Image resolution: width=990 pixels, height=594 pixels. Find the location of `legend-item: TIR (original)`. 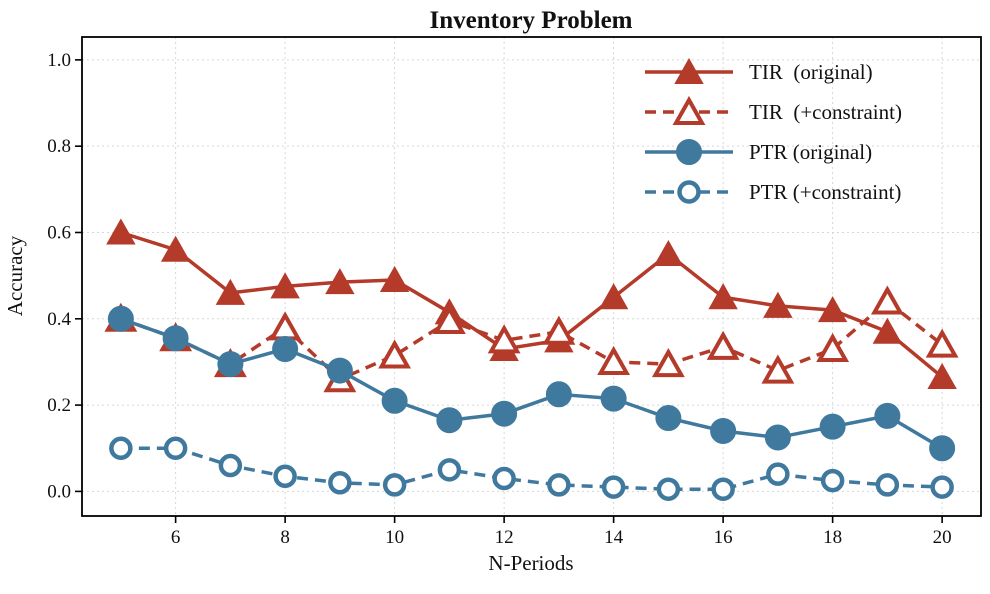

legend-item: TIR (original) is located at coordinates (759, 70).